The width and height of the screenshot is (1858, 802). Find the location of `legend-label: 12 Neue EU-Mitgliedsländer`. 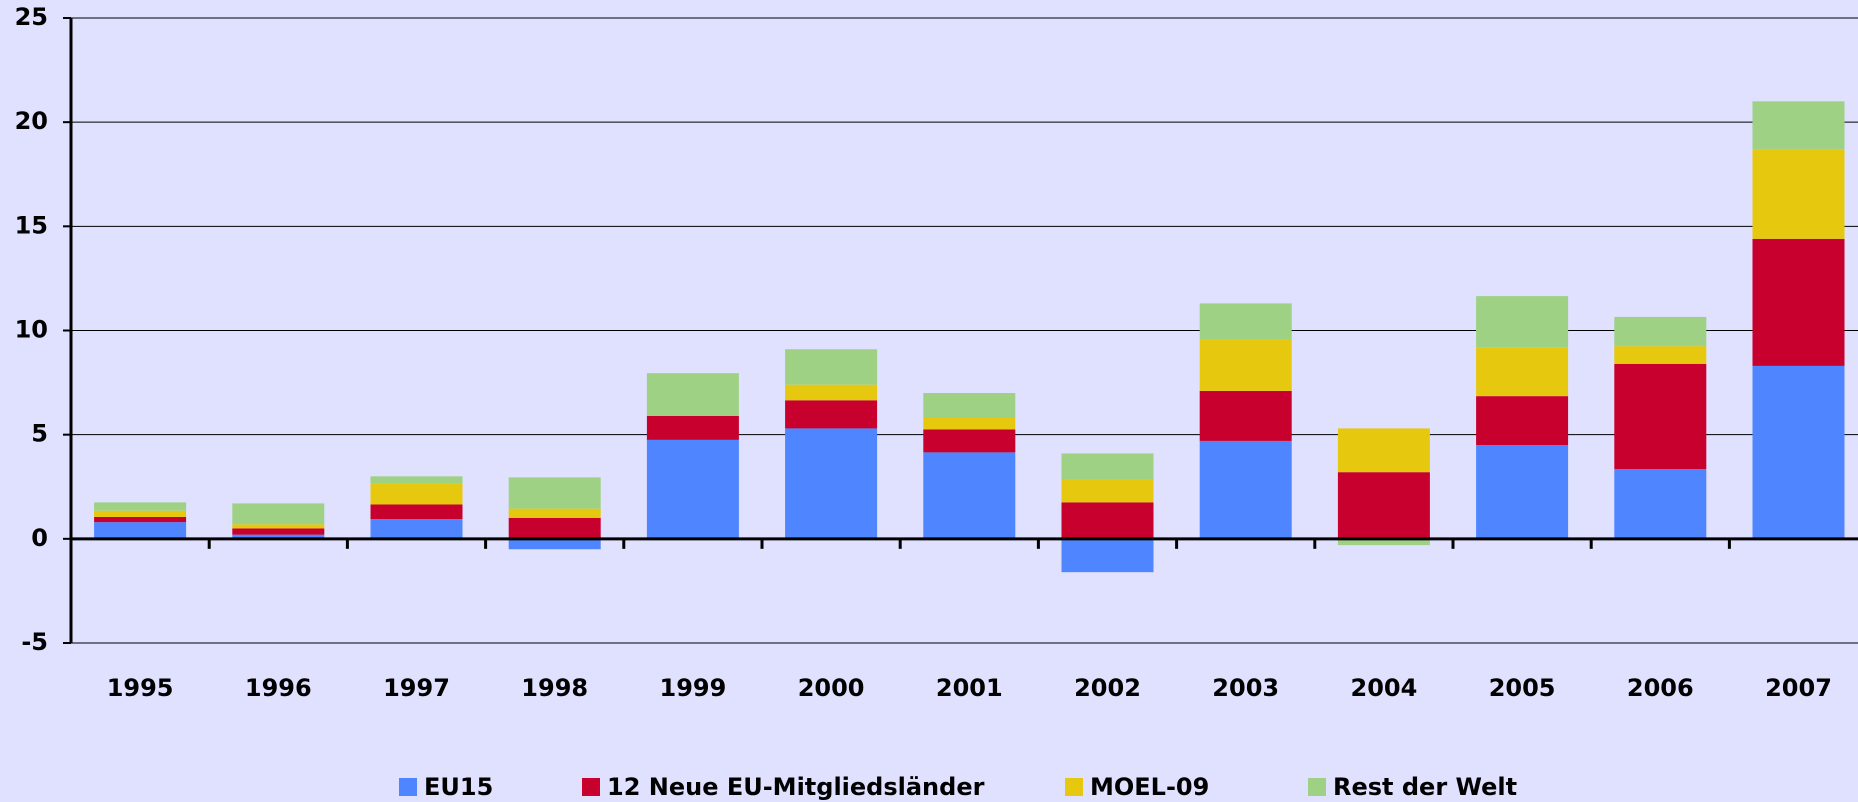

legend-label: 12 Neue EU-Mitgliedsländer is located at coordinates (796, 787).